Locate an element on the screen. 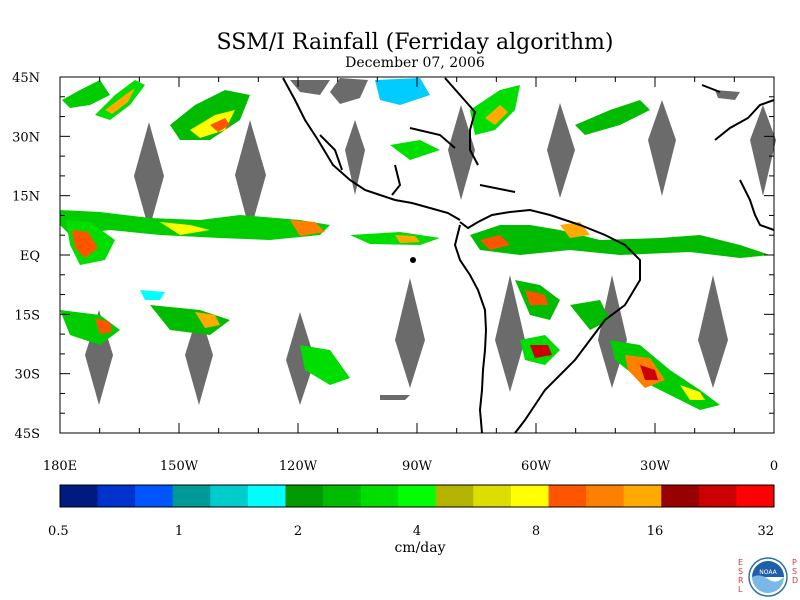  lat-label: 45N is located at coordinates (26, 78).